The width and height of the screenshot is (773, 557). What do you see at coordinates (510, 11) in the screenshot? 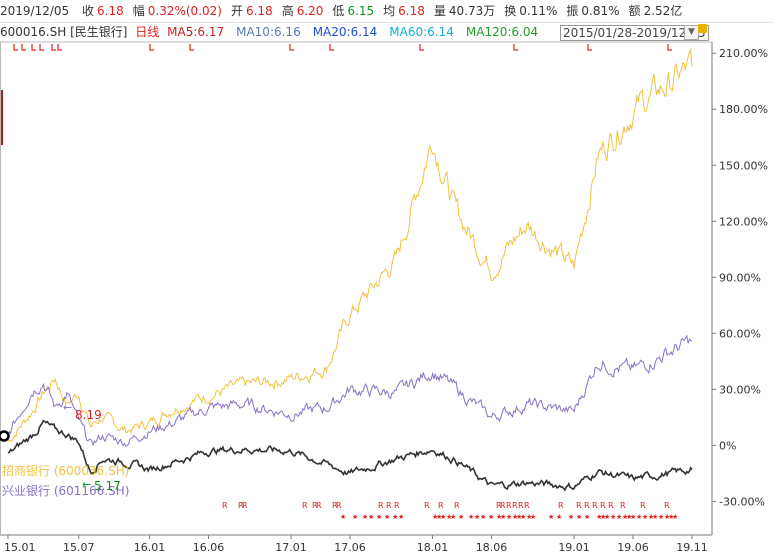
I see `quote-item-label: 换` at bounding box center [510, 11].